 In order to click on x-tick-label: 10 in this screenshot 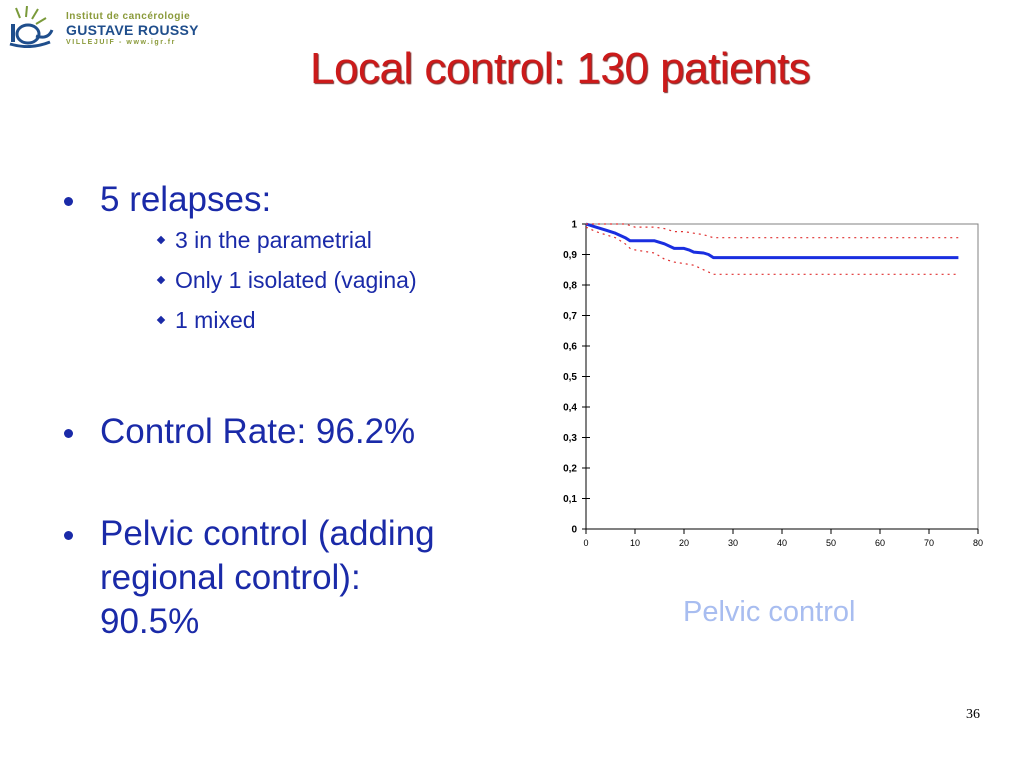, I will do `click(635, 543)`.